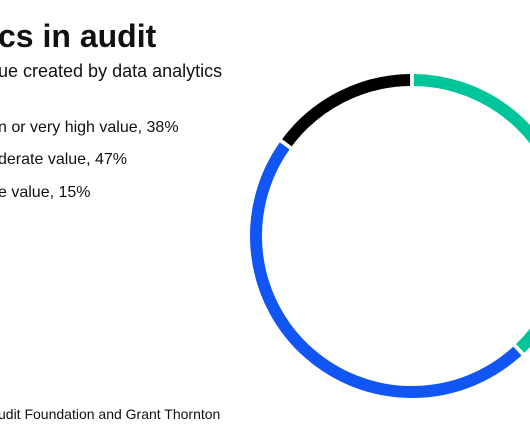  What do you see at coordinates (111, 71) in the screenshot?
I see `chart-subtitle: ue created by data analytics` at bounding box center [111, 71].